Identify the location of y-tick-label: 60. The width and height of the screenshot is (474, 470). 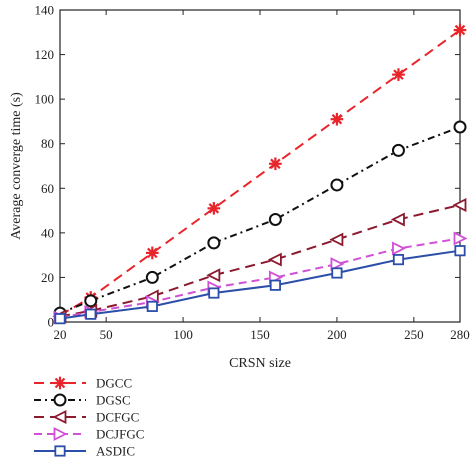
(47, 188).